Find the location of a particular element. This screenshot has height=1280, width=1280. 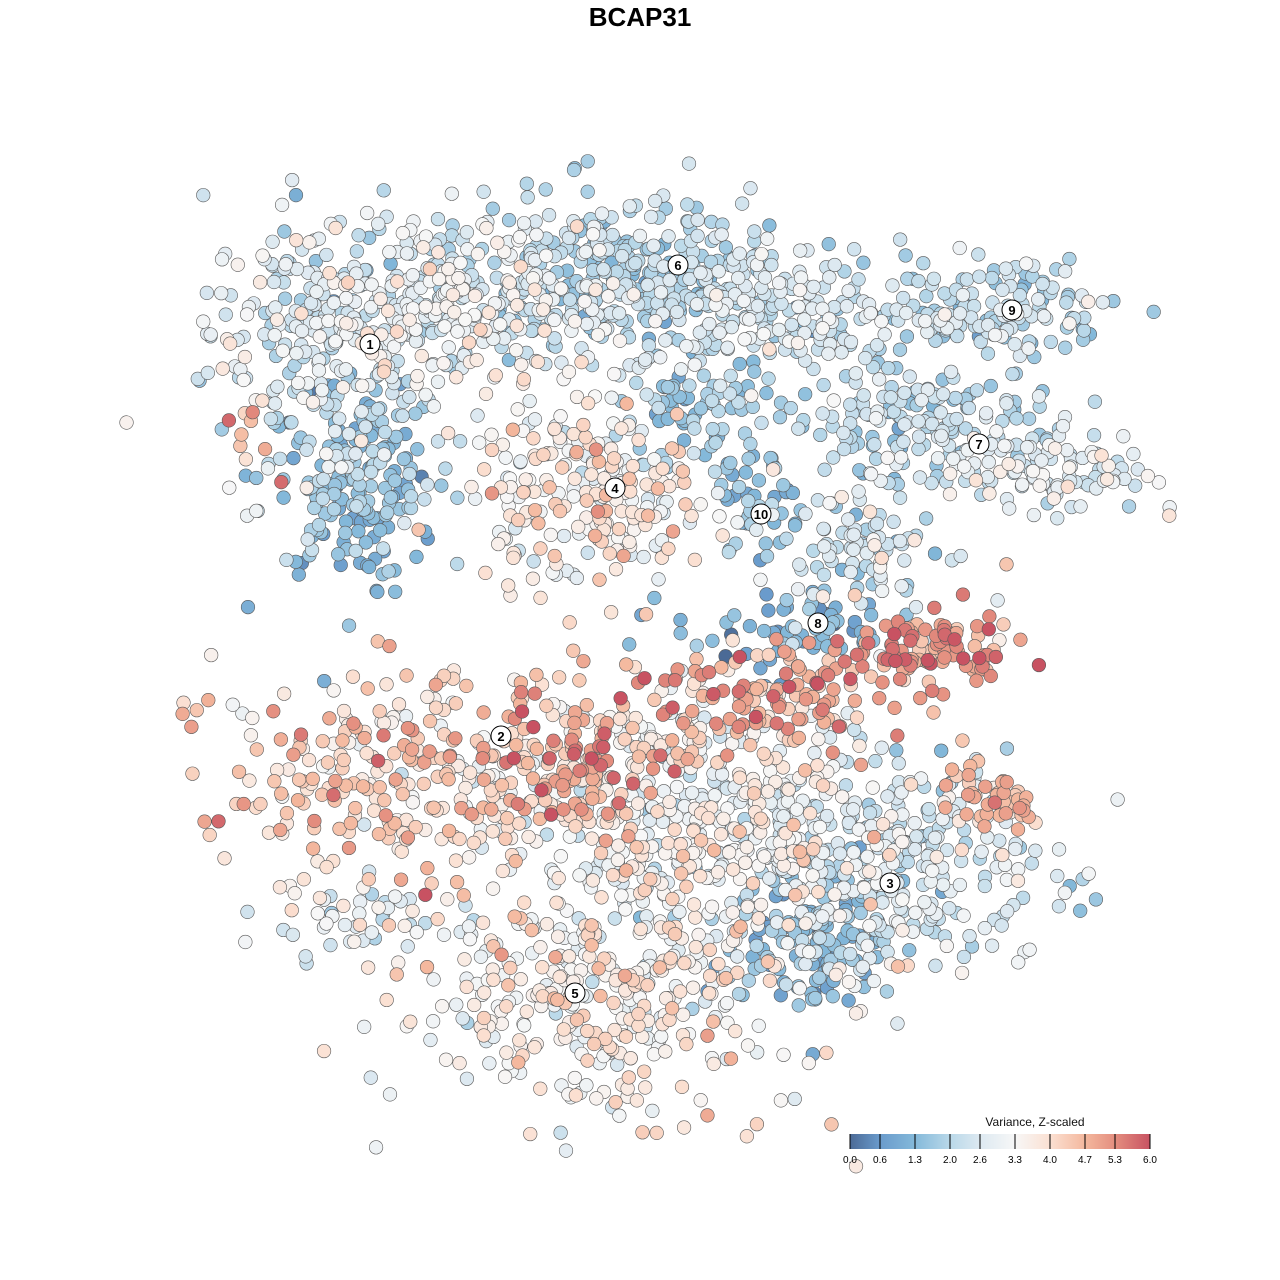

legend-colorbar is located at coordinates (1000, 1141).